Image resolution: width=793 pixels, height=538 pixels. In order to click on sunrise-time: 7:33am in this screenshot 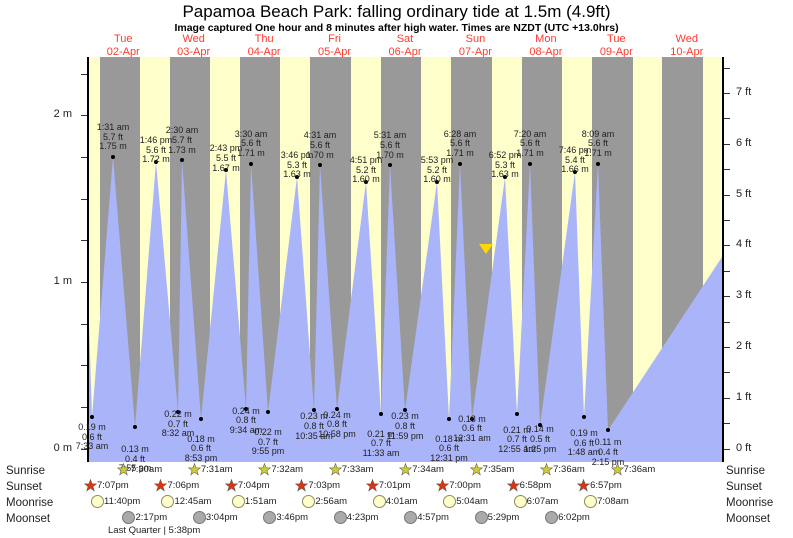, I will do `click(357, 469)`.